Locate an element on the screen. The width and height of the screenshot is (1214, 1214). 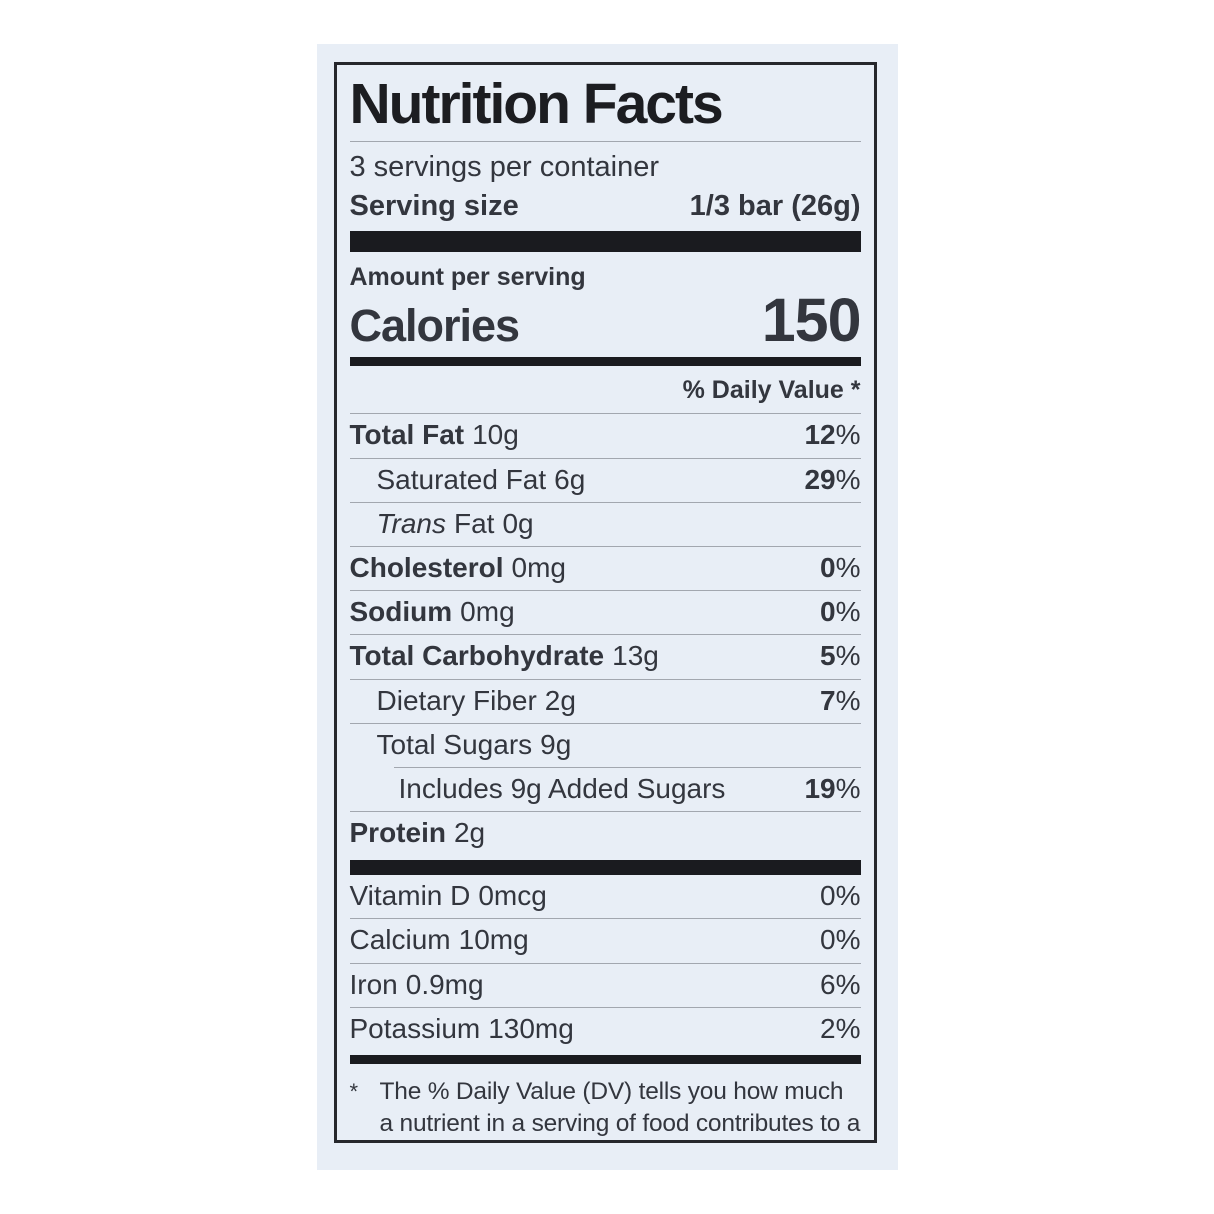
calories-label: Calories is located at coordinates (435, 325).